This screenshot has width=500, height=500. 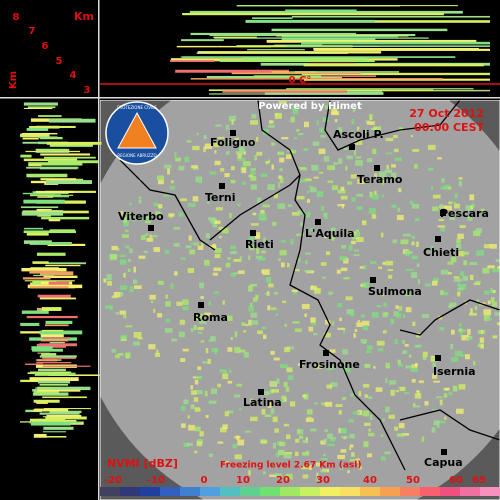 What do you see at coordinates (99, 250) in the screenshot?
I see `divider` at bounding box center [99, 250].